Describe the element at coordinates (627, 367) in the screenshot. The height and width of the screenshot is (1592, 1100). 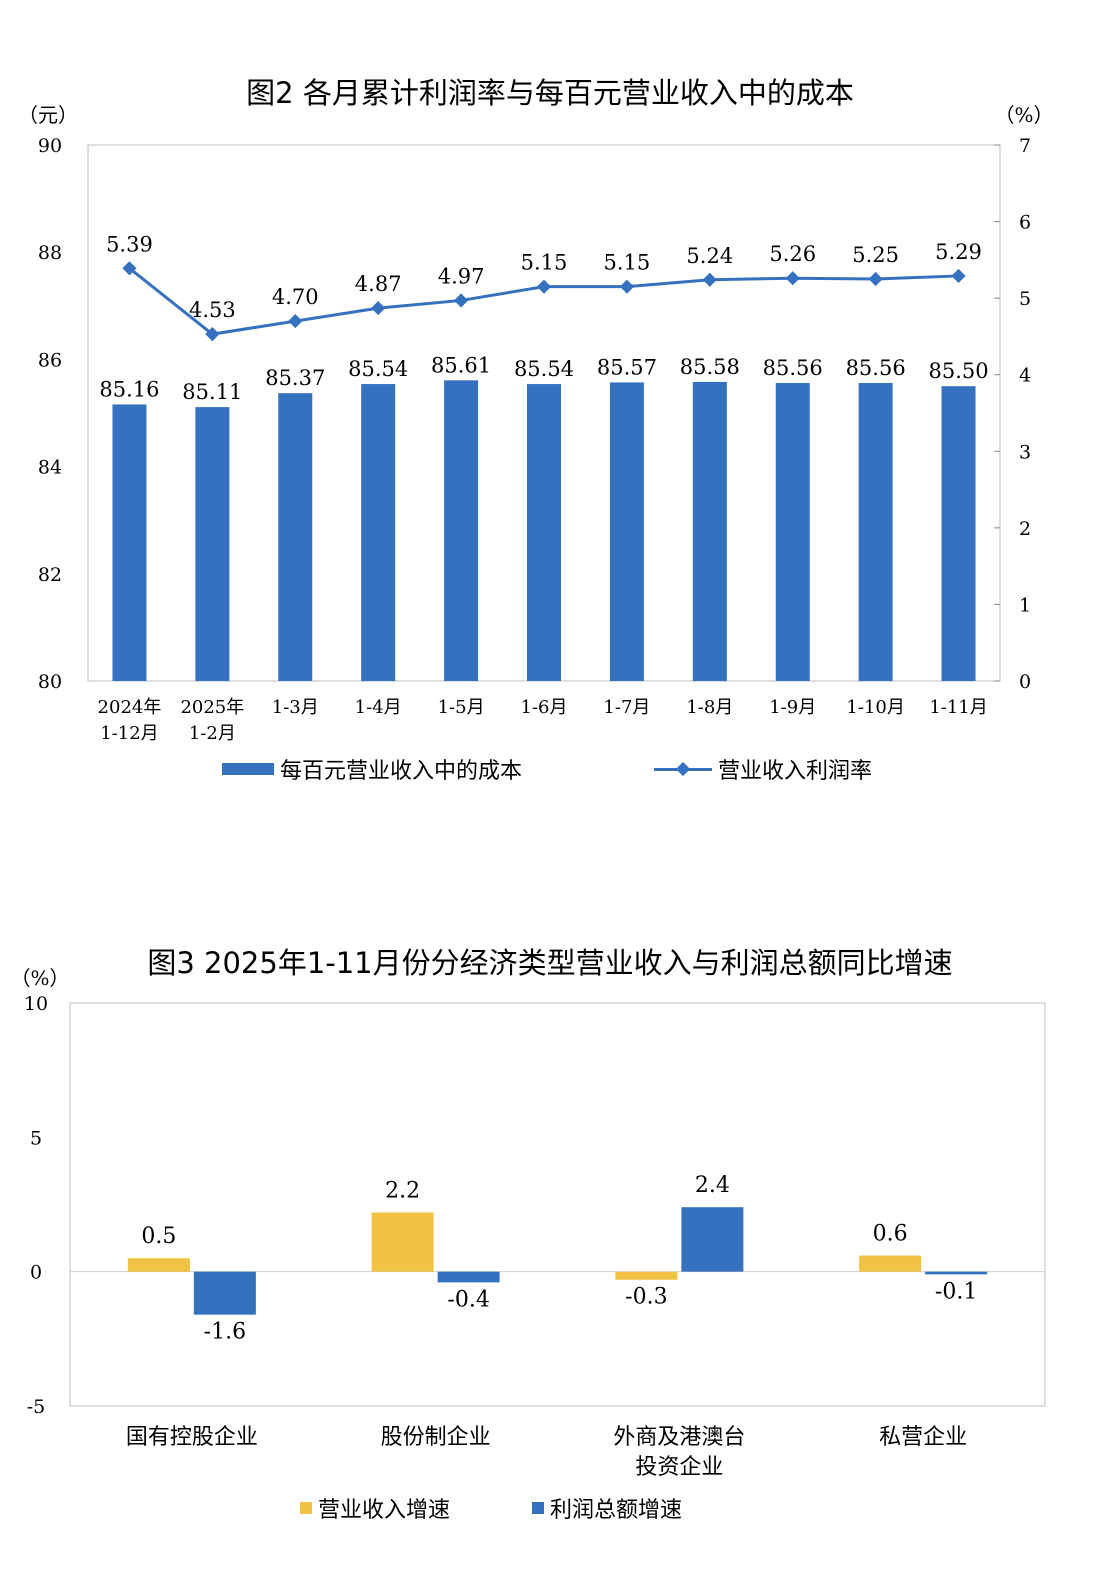
I see `cost-bar-label: 85.57` at that location.